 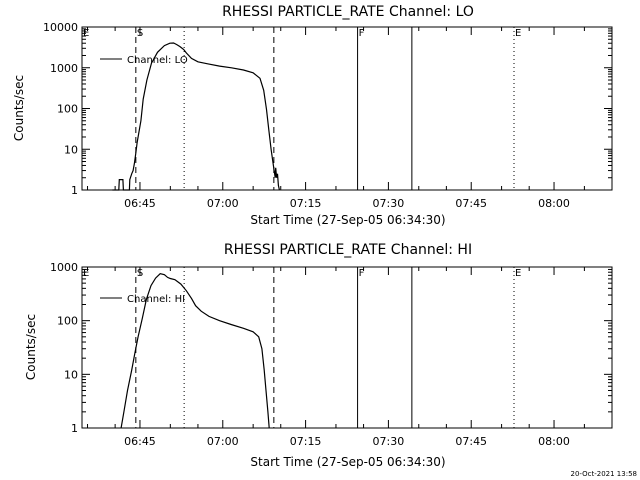 I want to click on legend: Channel: LO, so click(x=144, y=60).